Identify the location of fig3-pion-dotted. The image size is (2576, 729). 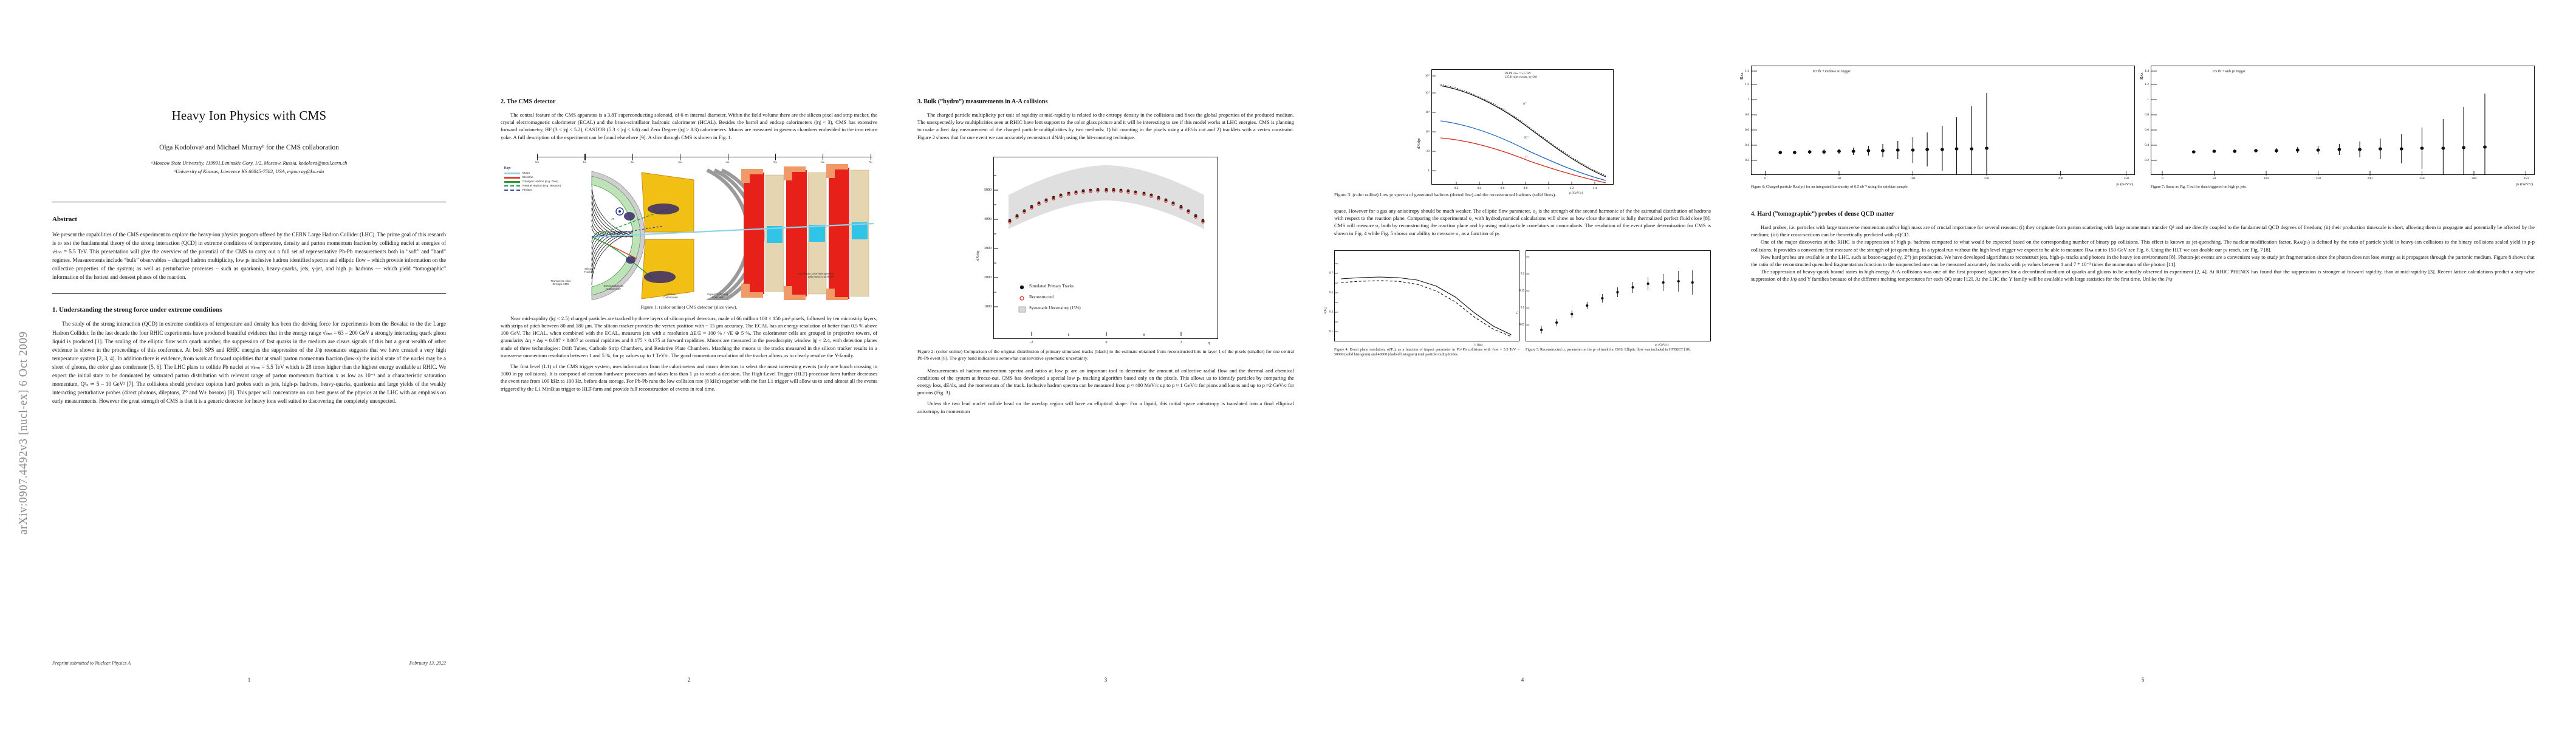
(1523, 130).